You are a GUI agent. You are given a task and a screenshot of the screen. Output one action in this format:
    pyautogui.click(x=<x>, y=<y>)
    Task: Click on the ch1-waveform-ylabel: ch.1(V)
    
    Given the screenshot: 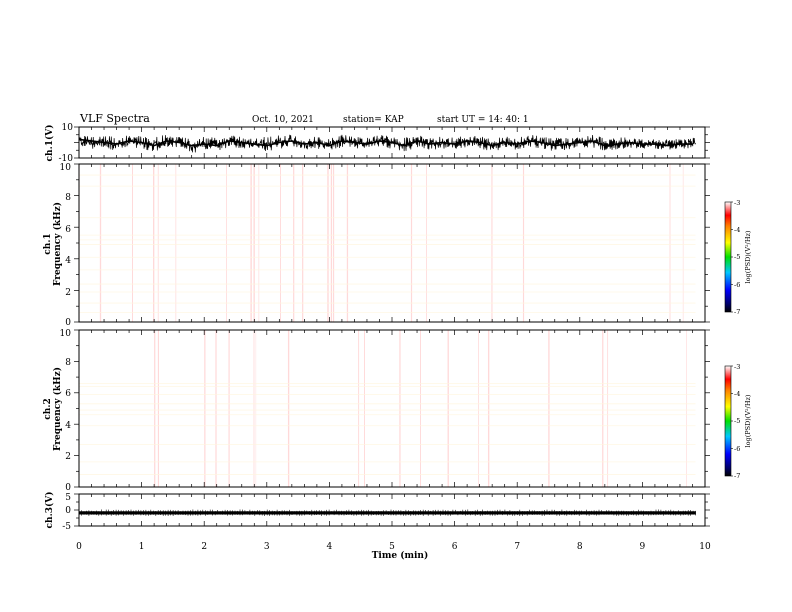 What is the action you would take?
    pyautogui.click(x=49, y=143)
    